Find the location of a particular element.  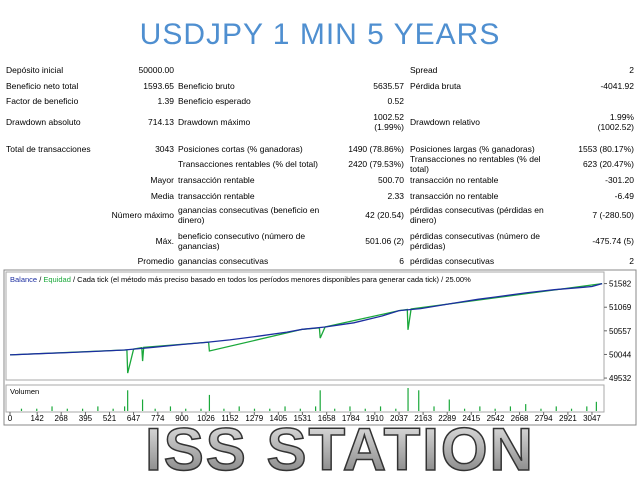

footer: ISS STATION is located at coordinates (339, 449).